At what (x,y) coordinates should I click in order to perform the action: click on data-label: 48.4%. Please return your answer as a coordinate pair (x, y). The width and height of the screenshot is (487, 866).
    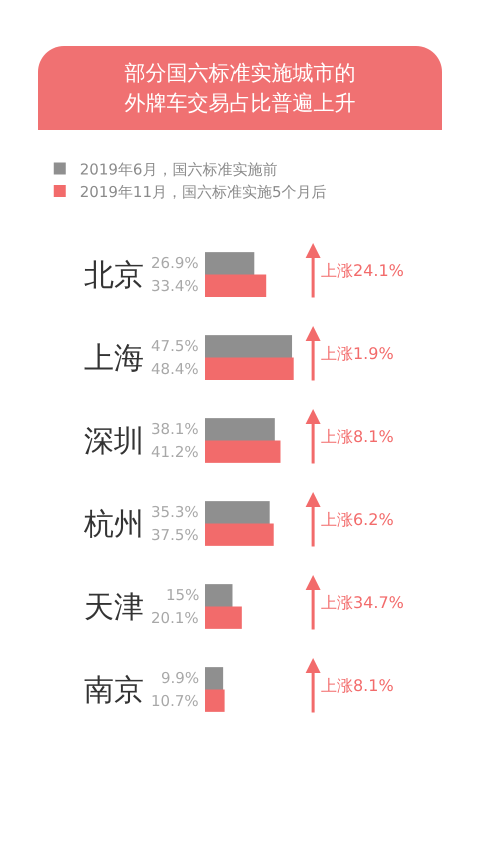
    Looking at the image, I should click on (175, 369).